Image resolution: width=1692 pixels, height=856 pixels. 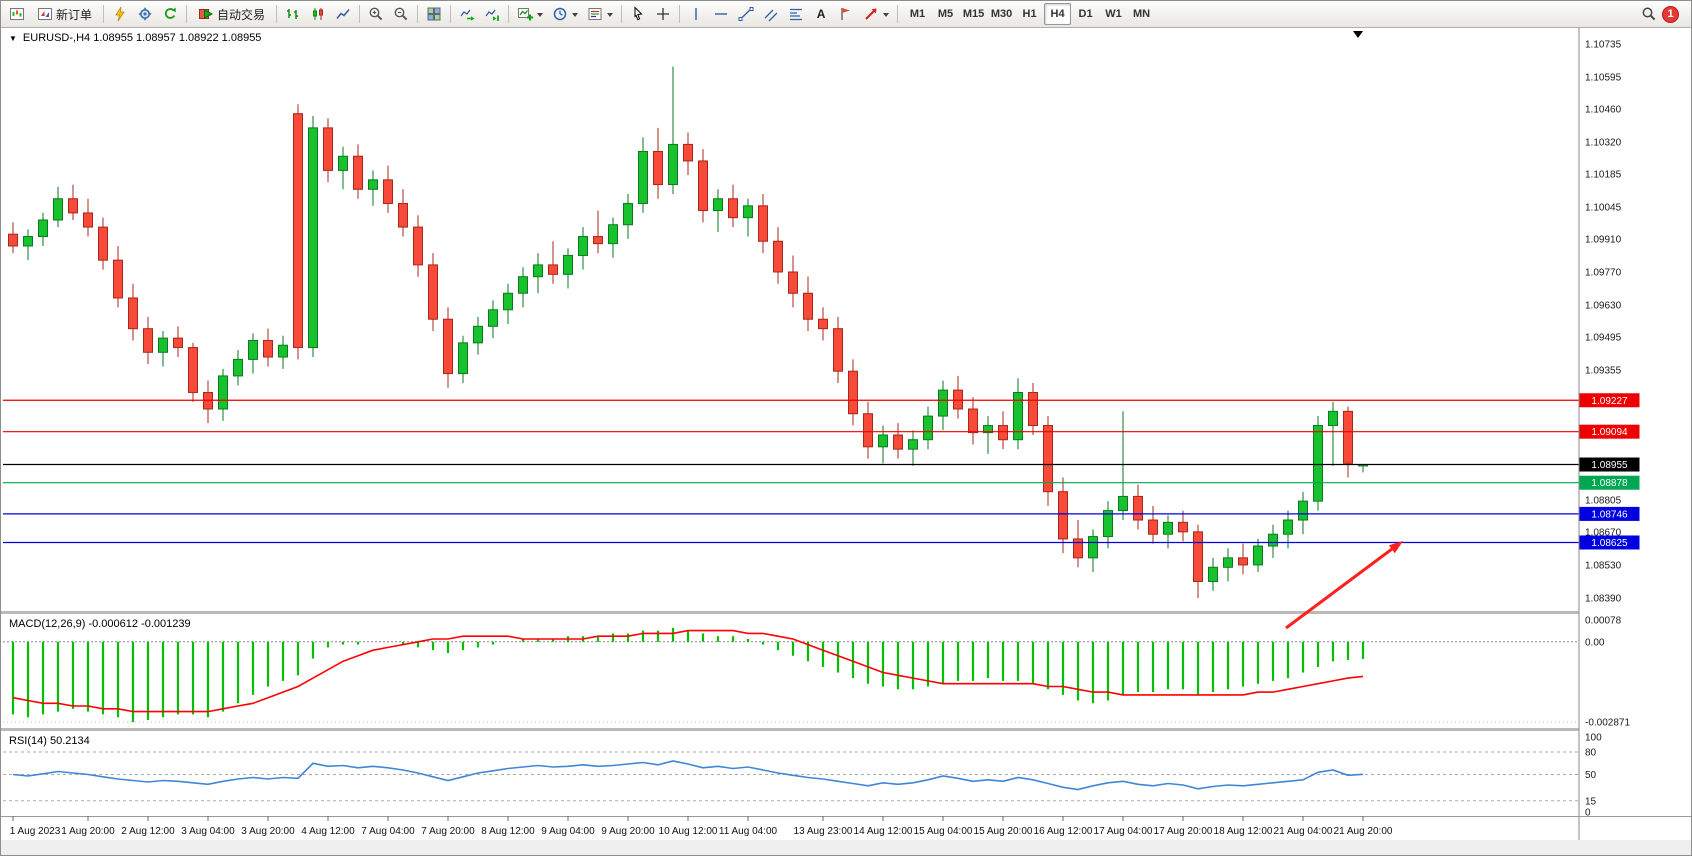 I want to click on candlestick-chart-button, so click(x=318, y=14).